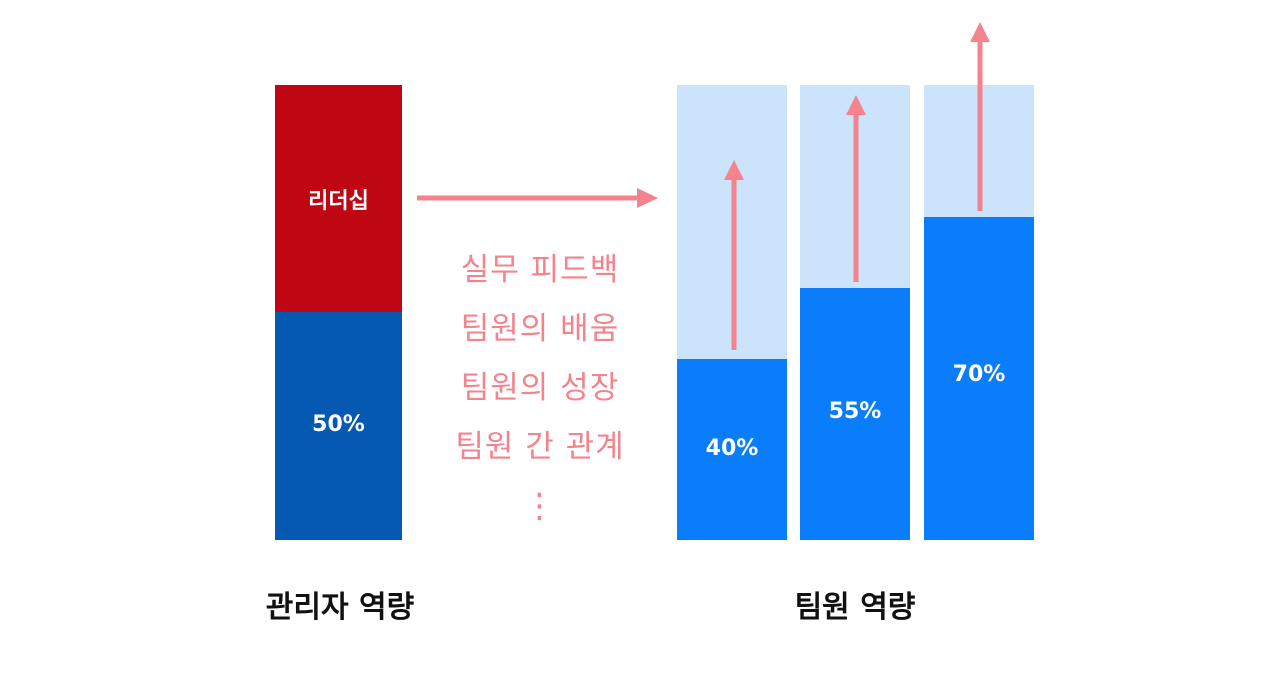  What do you see at coordinates (540, 270) in the screenshot?
I see `effects-item: 실무 피드백` at bounding box center [540, 270].